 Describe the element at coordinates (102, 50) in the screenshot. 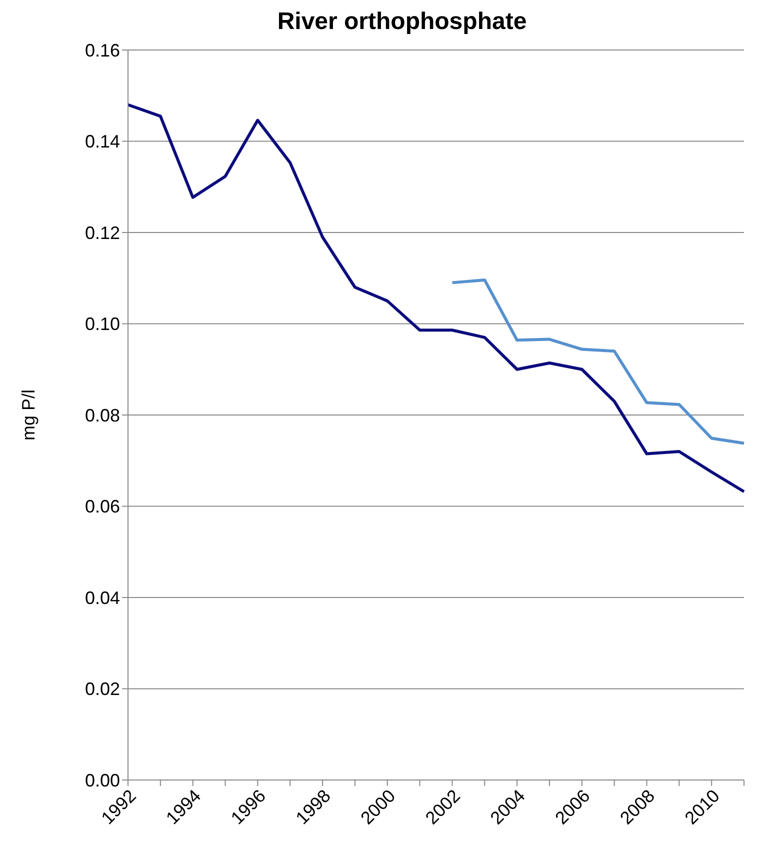

I see `y-tick-label: 0.16` at that location.